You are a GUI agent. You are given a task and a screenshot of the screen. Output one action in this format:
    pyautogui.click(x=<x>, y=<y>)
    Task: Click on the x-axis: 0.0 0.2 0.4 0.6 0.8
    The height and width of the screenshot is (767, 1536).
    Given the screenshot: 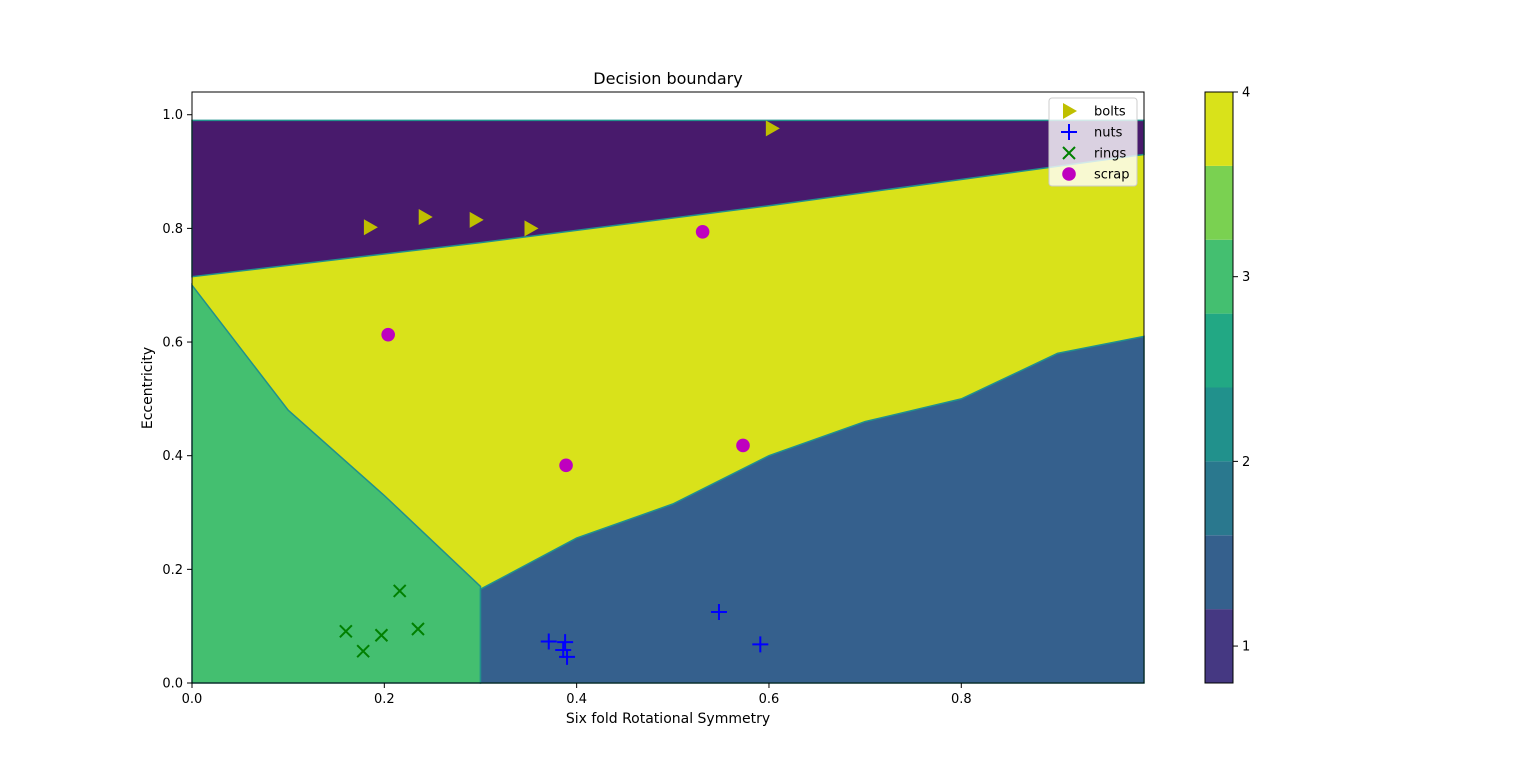 What is the action you would take?
    pyautogui.click(x=577, y=695)
    